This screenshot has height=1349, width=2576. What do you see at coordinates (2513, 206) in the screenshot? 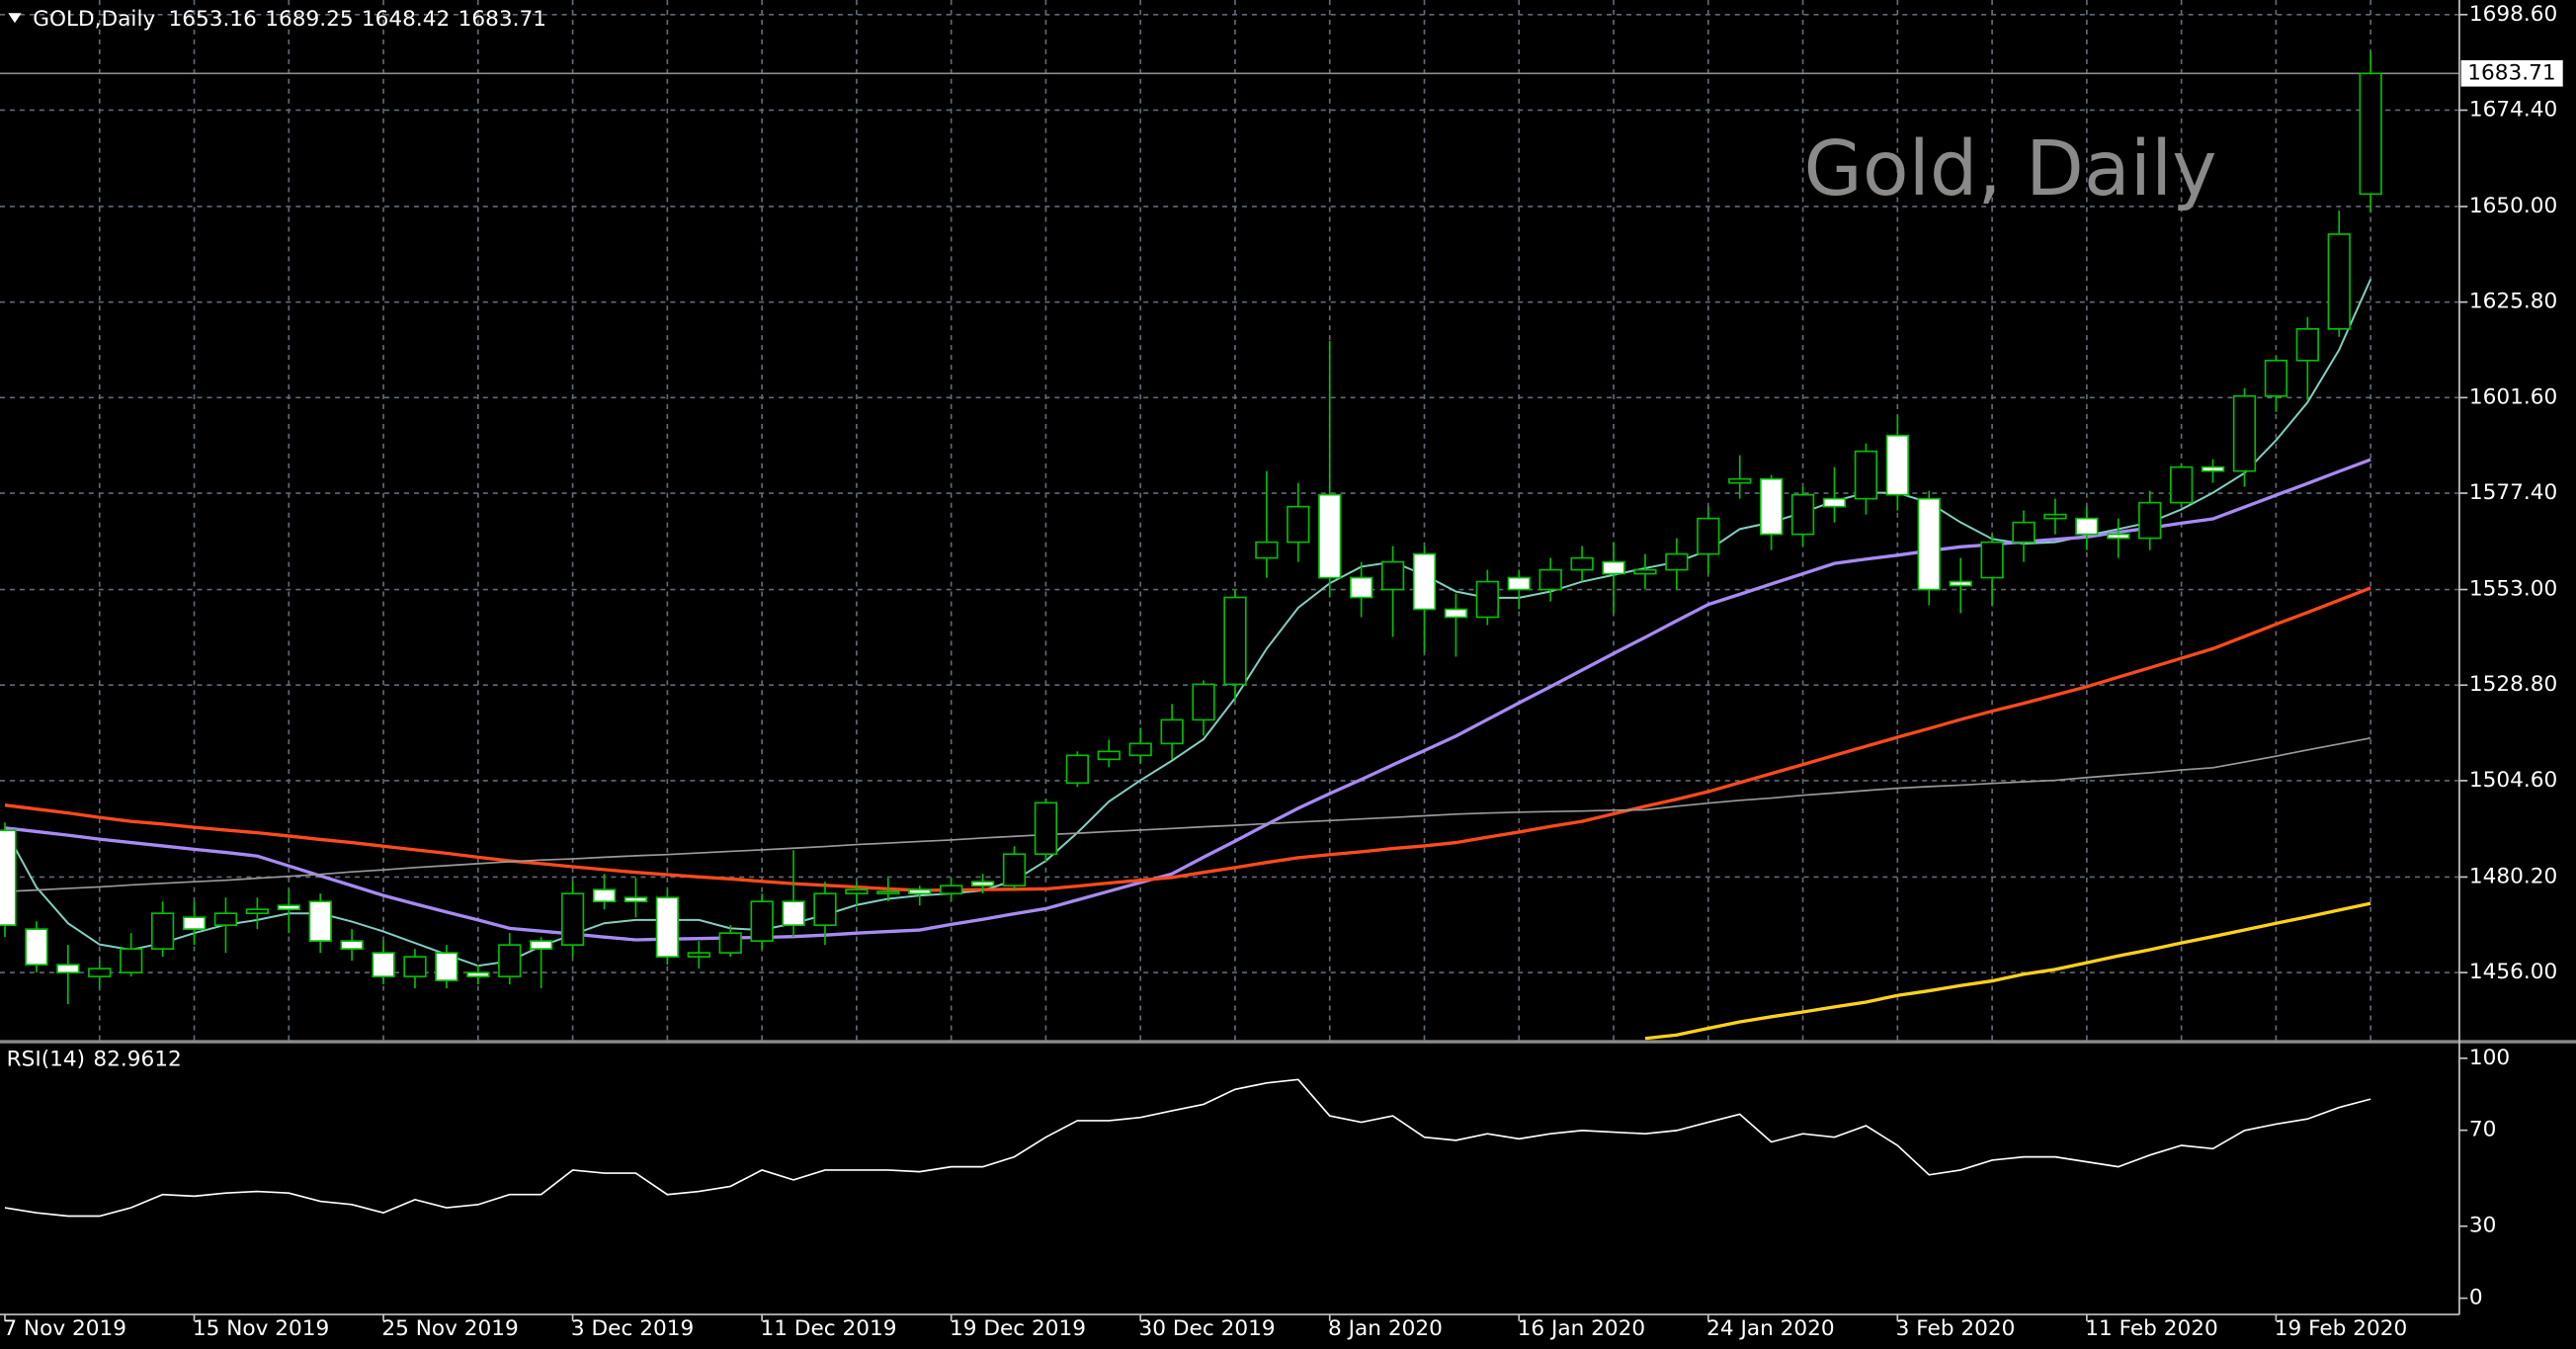
I see `y-tick-label: 1650.00` at bounding box center [2513, 206].